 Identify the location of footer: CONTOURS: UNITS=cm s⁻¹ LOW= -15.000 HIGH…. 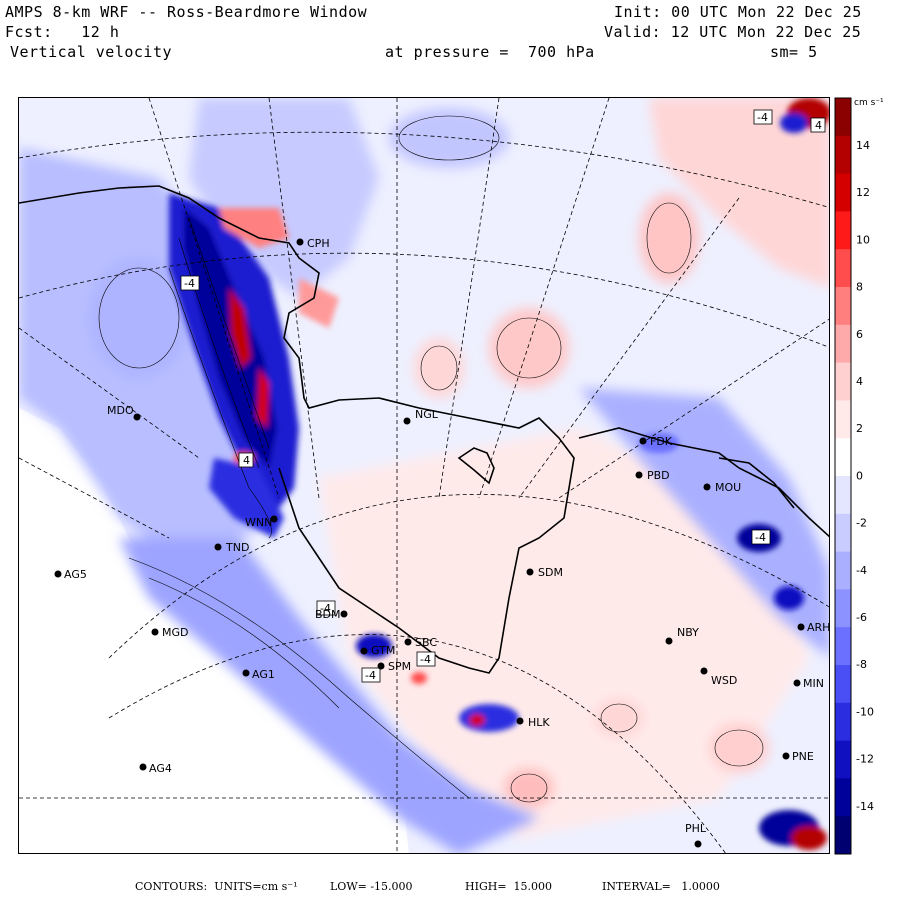
(450, 888).